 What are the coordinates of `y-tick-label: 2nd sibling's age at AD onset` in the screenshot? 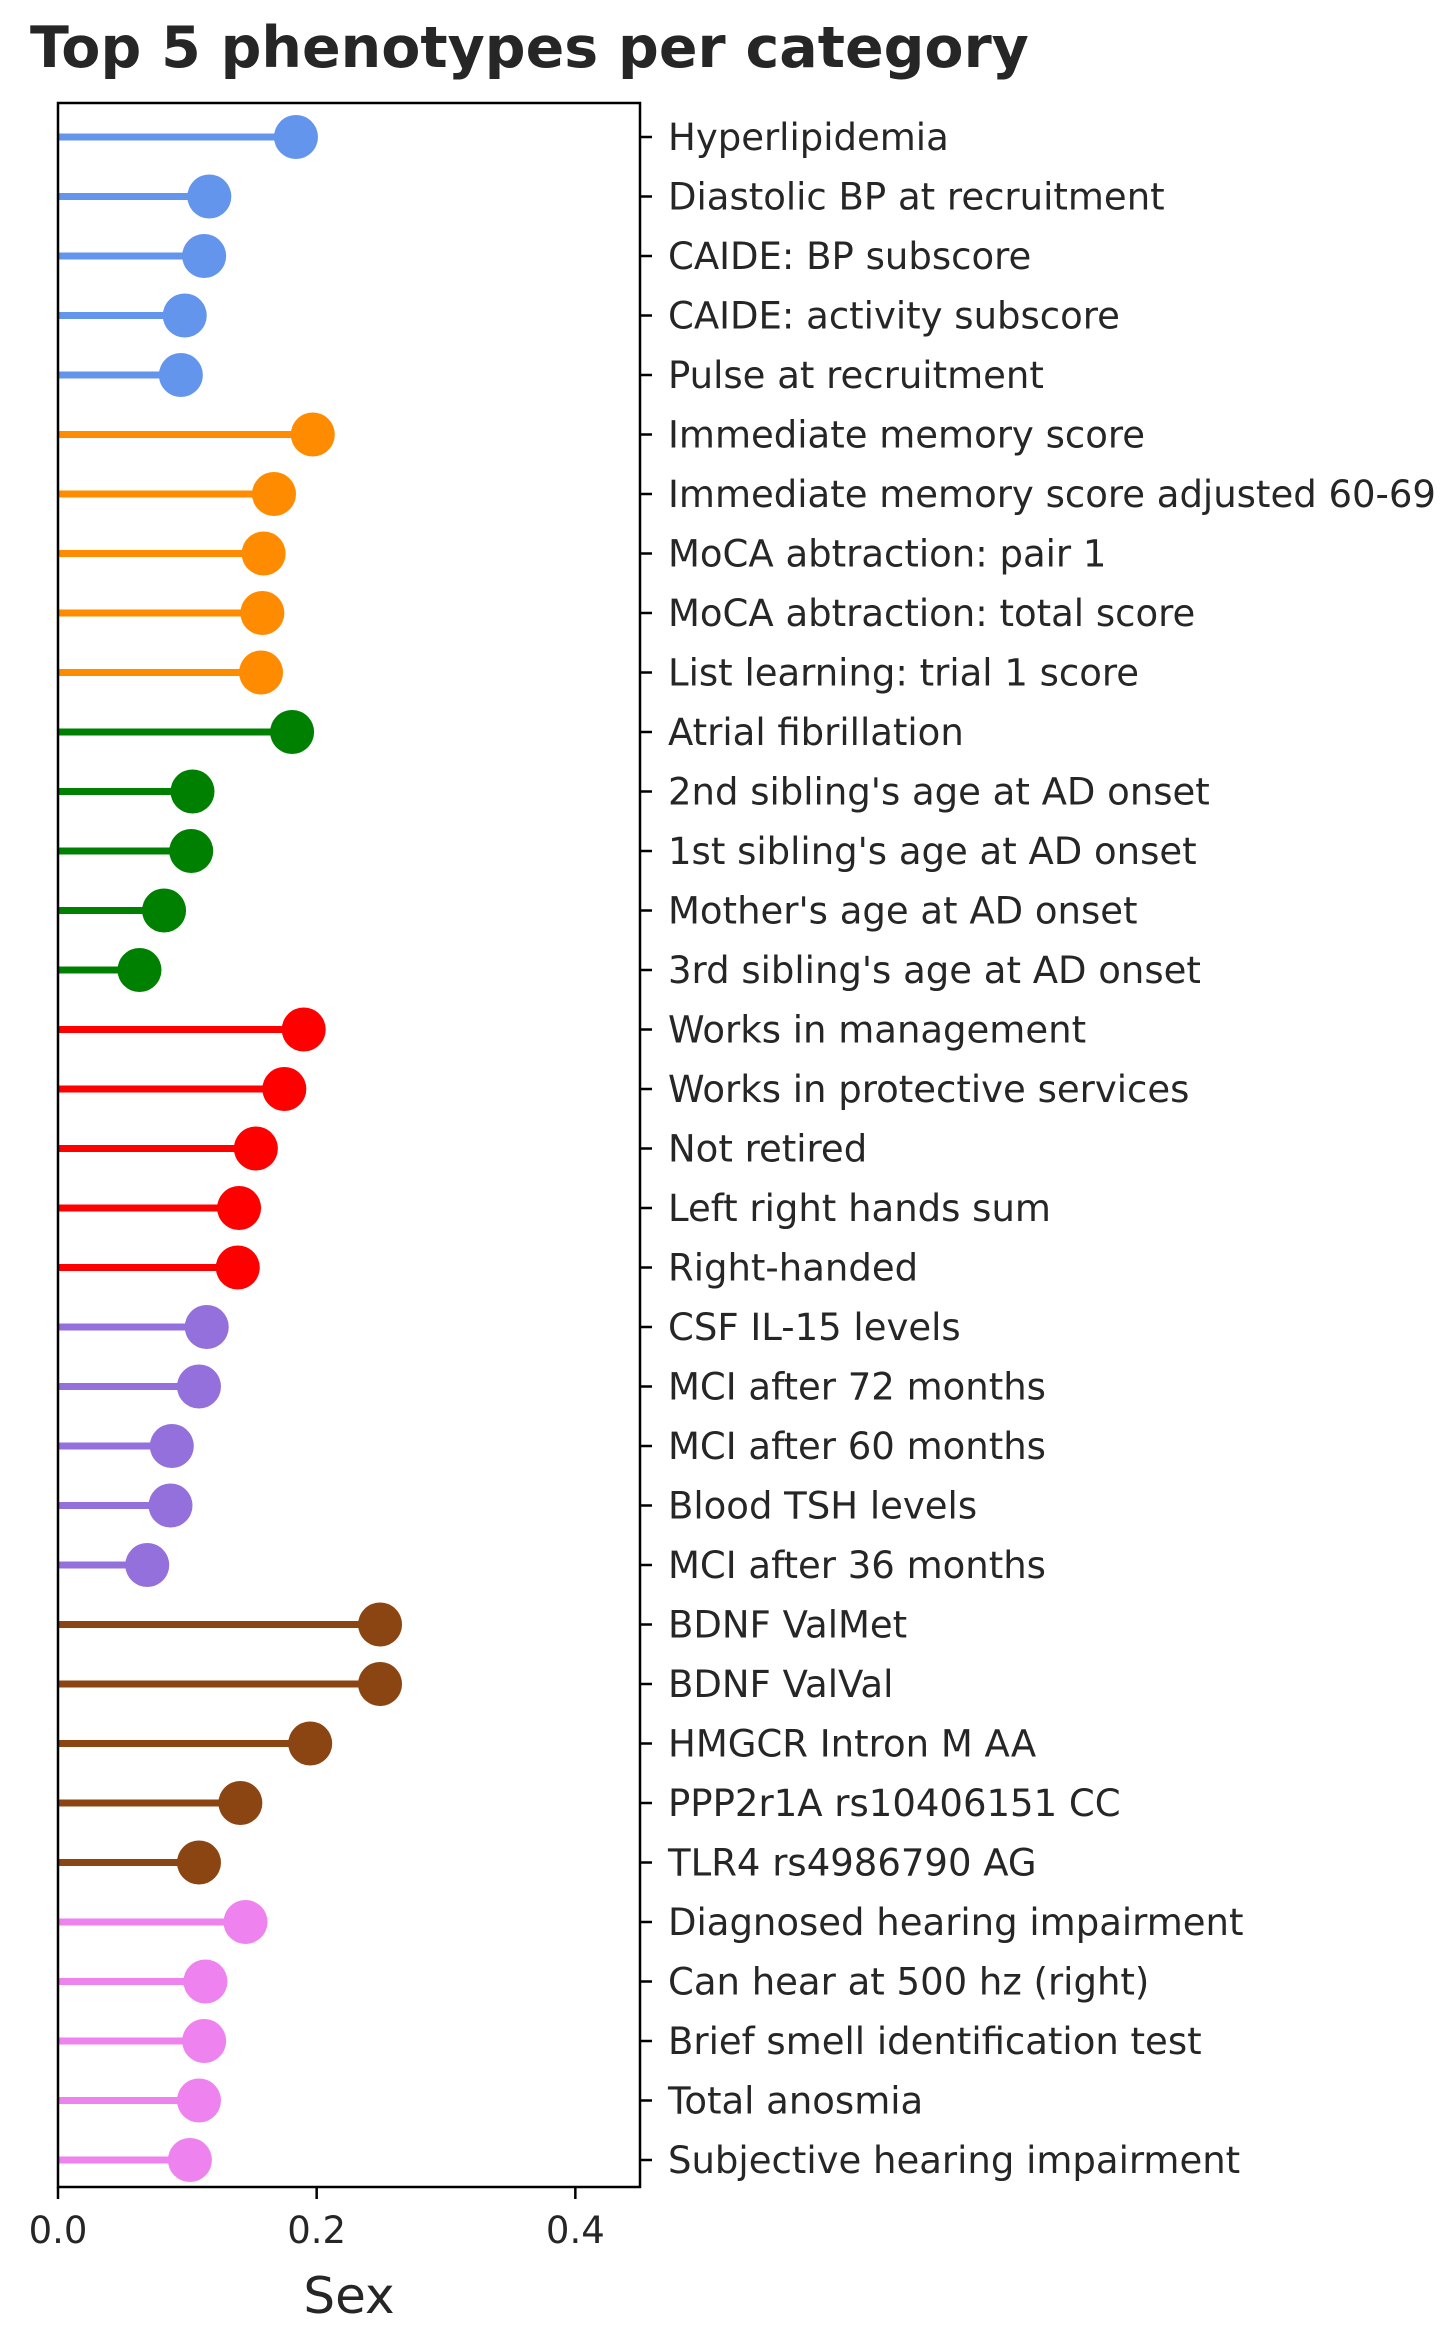 It's located at (939, 792).